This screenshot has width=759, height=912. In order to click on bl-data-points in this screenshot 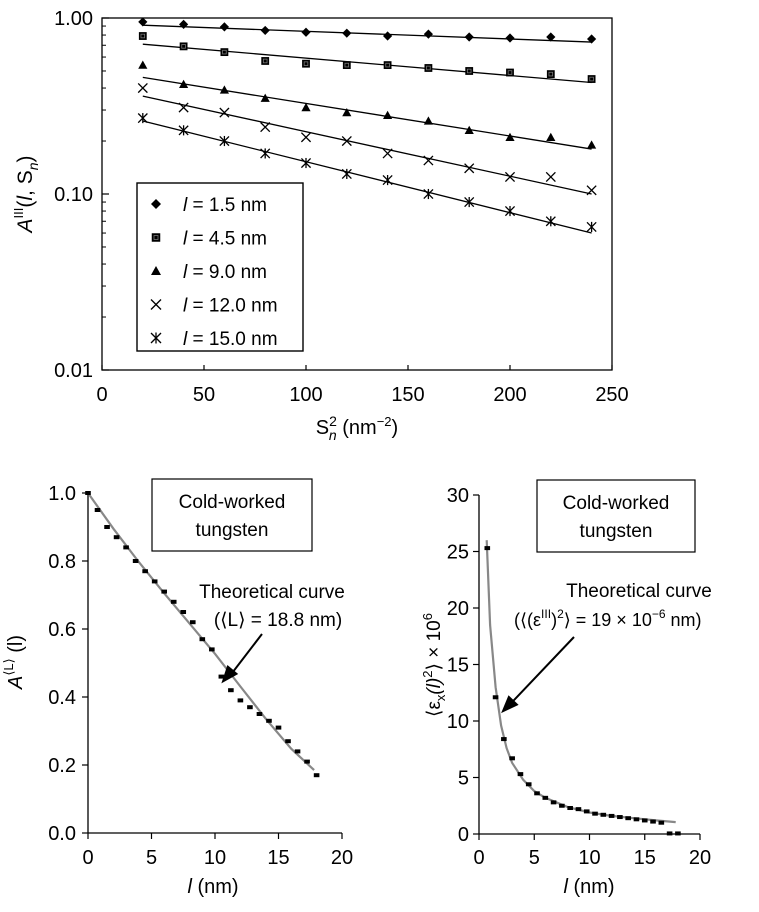, I will do `click(202, 634)`.